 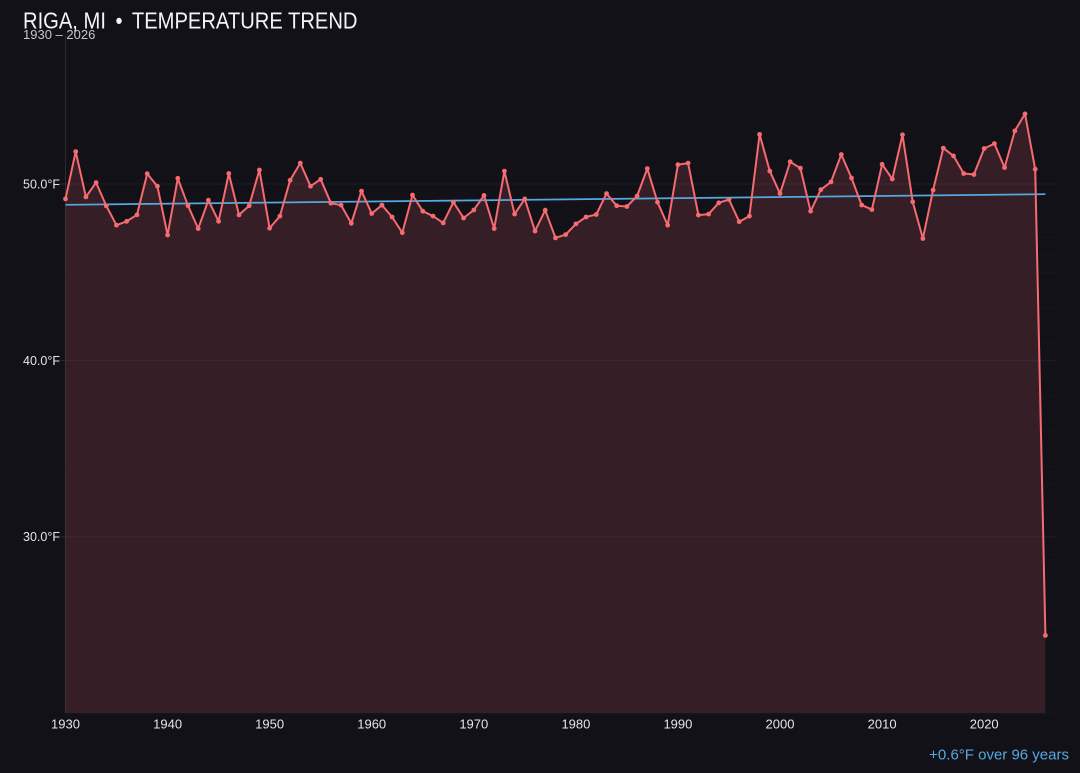 I want to click on svg-text: RIGA, MI • TEMPERATURE TREND, so click(x=190, y=21).